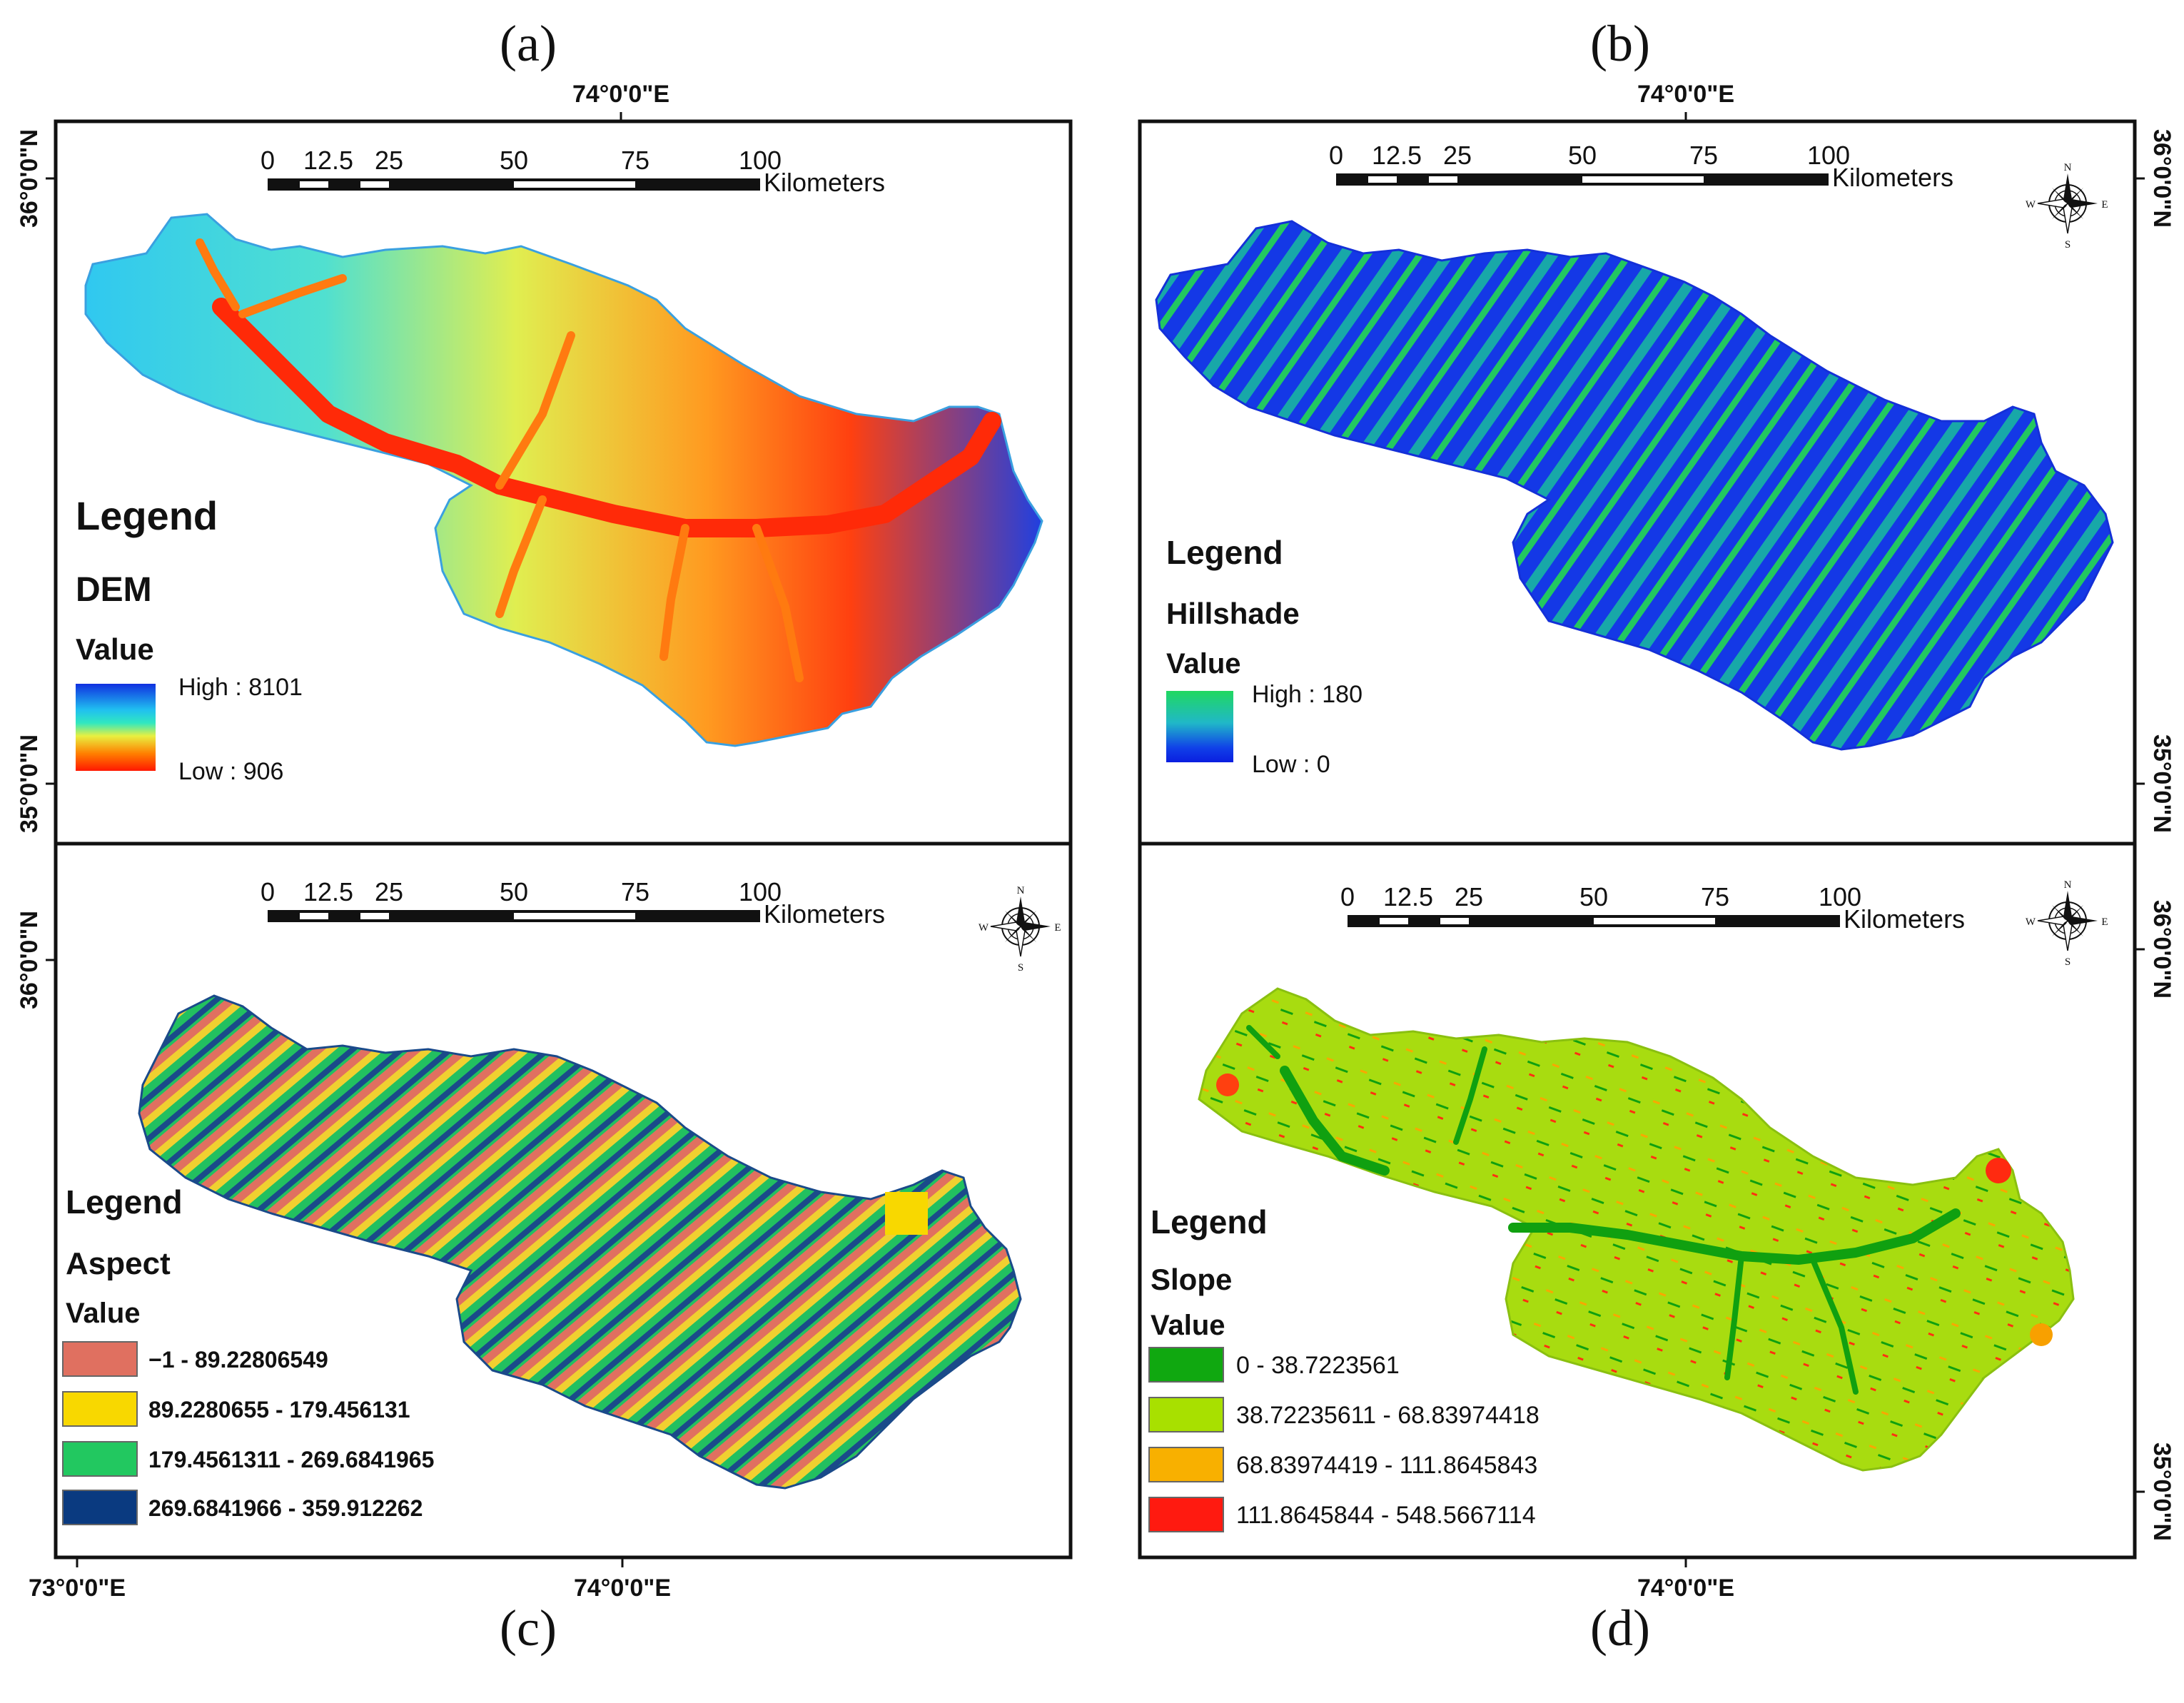  What do you see at coordinates (1307, 694) in the screenshot?
I see `legend-b-high: High : 180` at bounding box center [1307, 694].